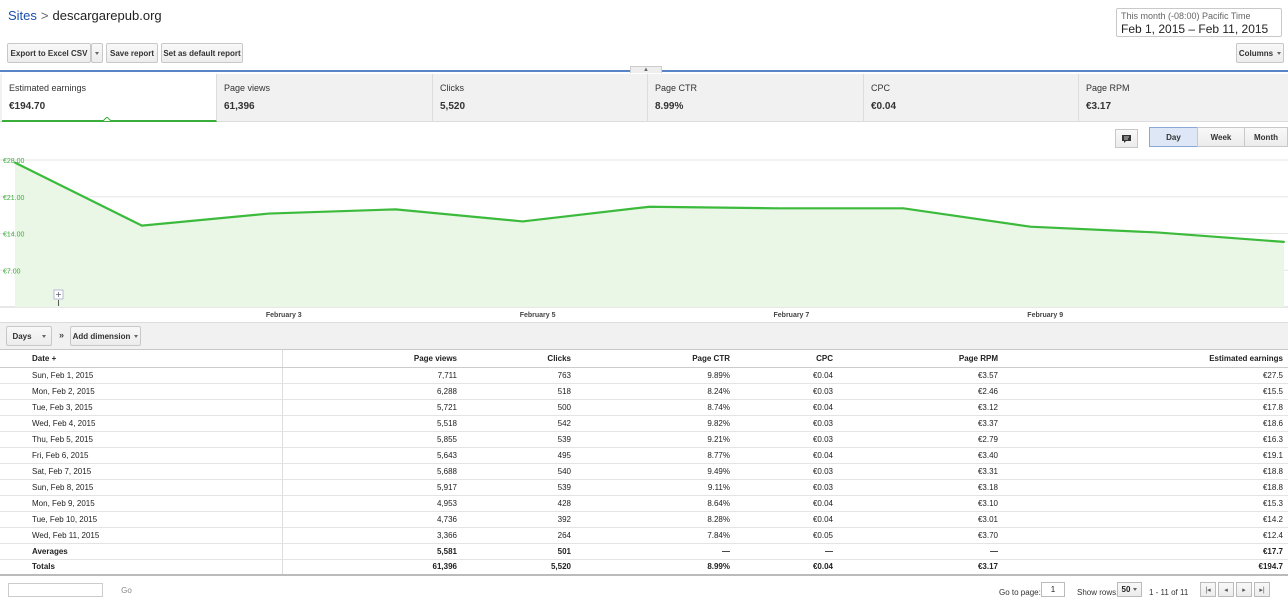  I want to click on metric-name: Page views, so click(247, 88).